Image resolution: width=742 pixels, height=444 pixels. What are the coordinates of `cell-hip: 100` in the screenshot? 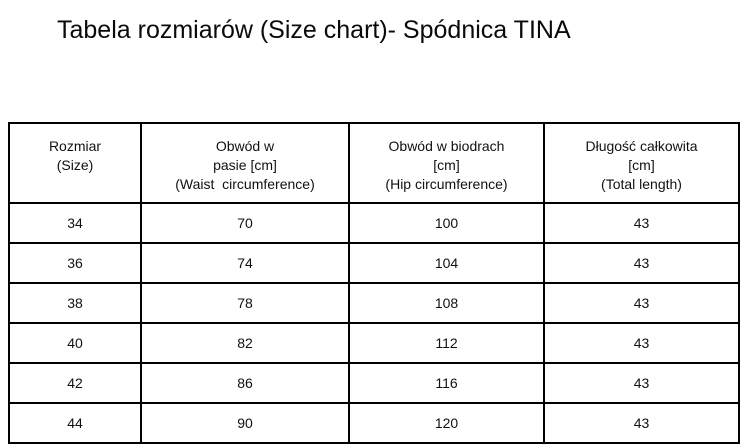 It's located at (446, 223).